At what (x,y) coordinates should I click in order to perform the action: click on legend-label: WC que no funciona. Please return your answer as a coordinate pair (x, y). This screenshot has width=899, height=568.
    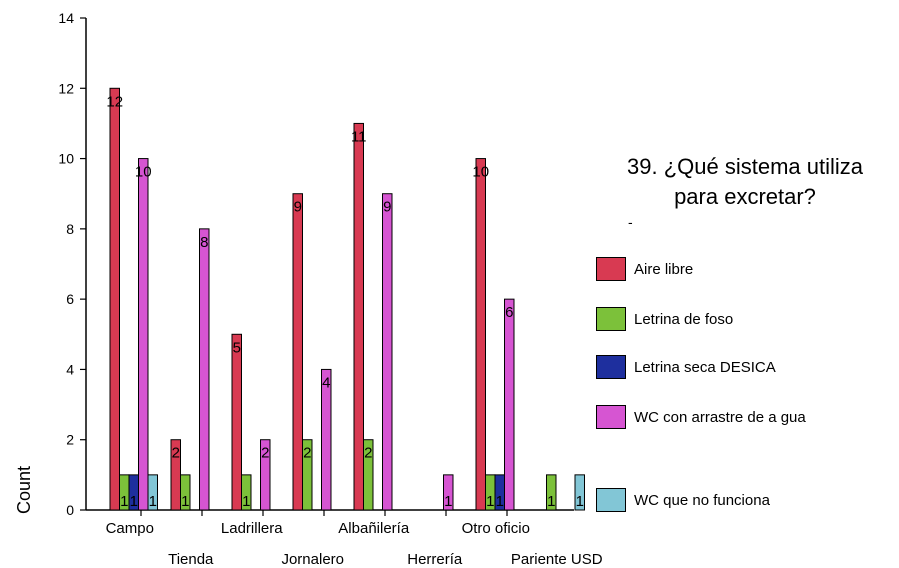
    Looking at the image, I should click on (702, 500).